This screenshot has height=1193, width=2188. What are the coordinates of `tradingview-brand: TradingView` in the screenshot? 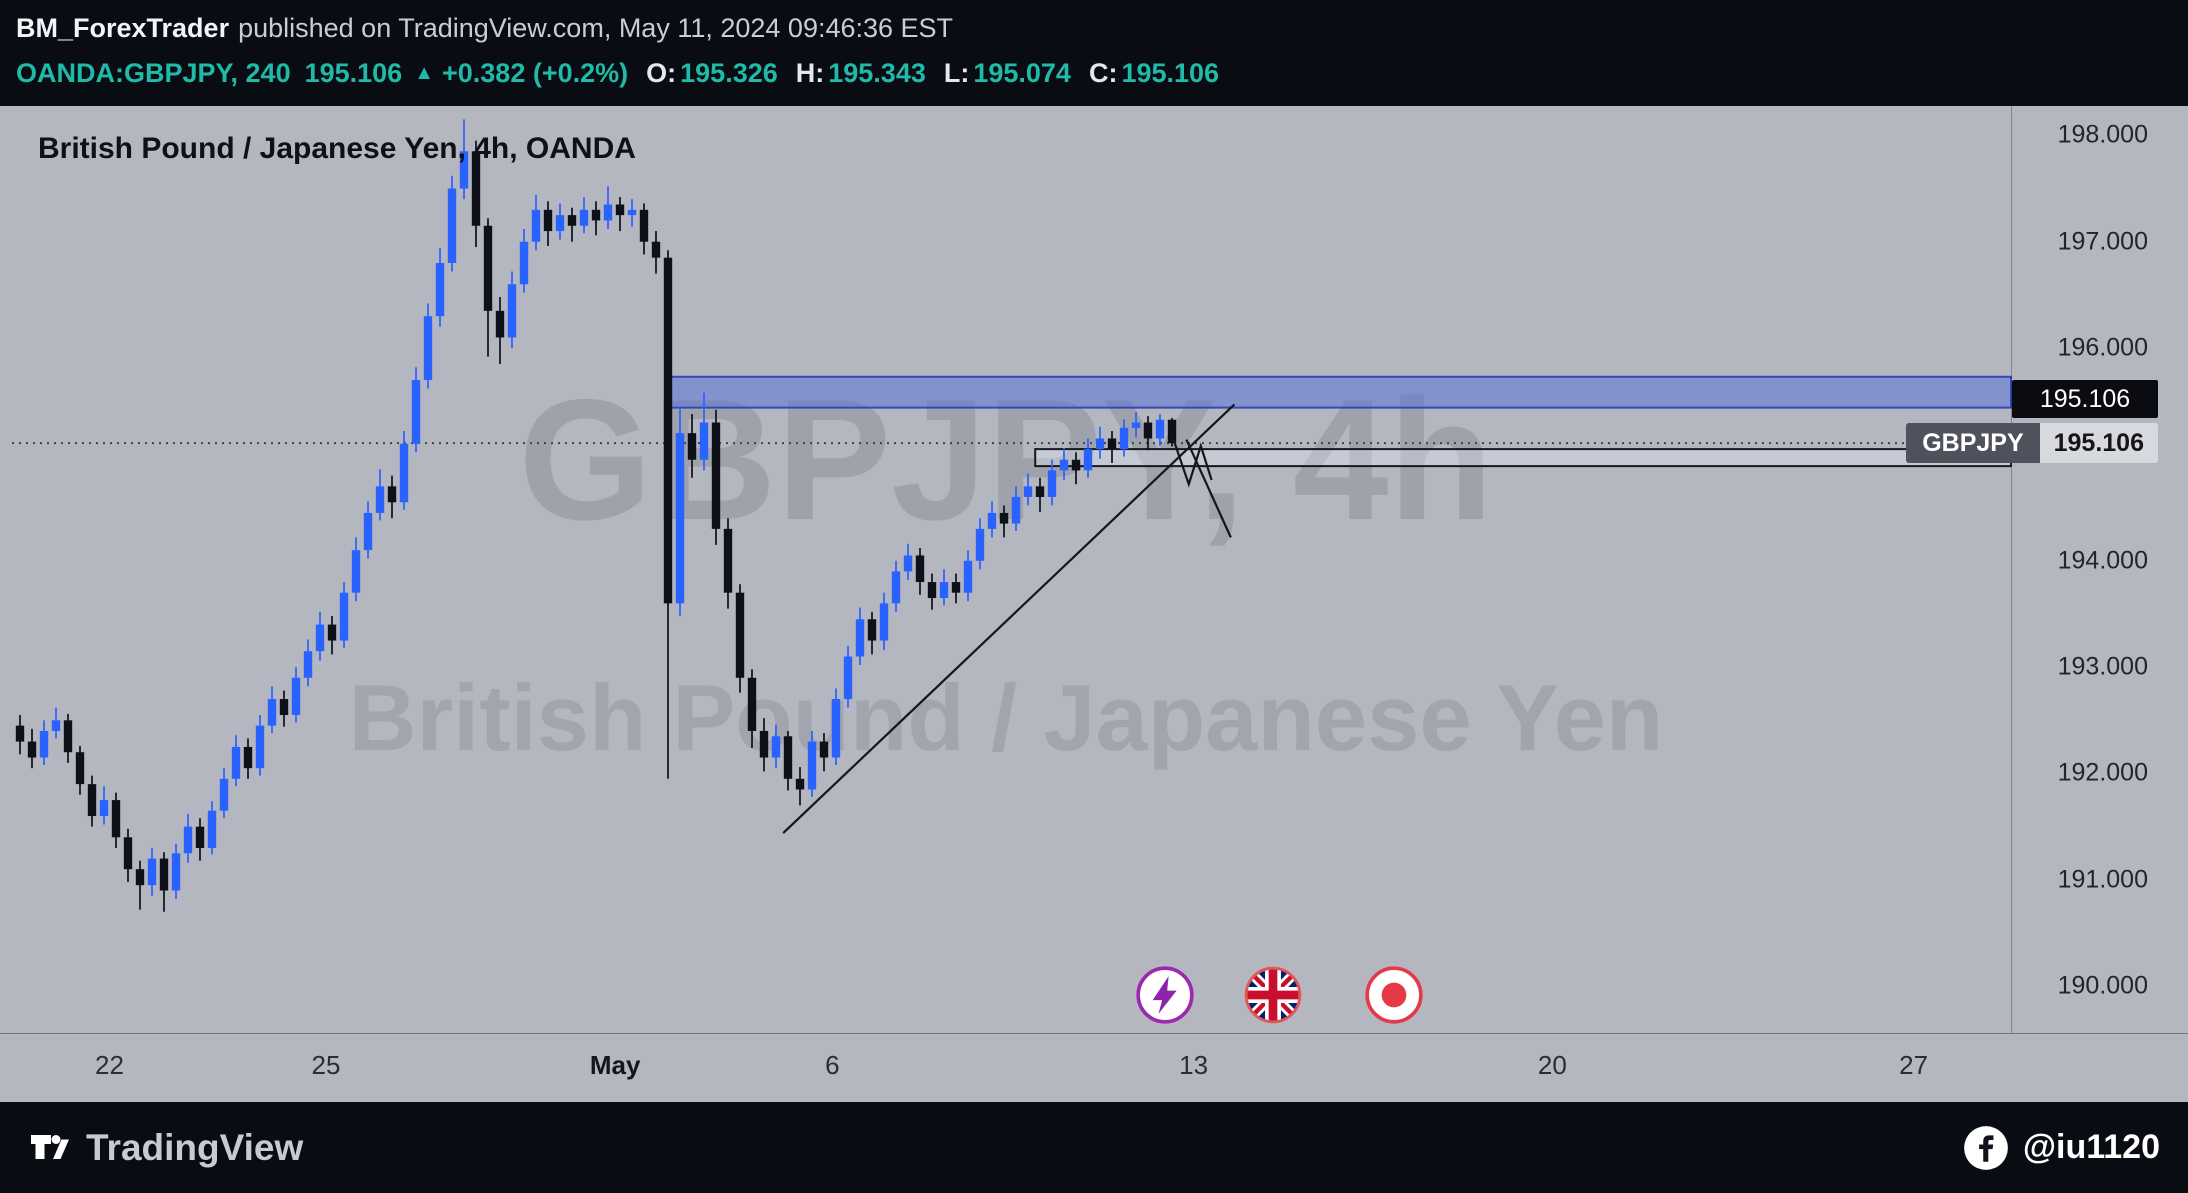 It's located at (165, 1148).